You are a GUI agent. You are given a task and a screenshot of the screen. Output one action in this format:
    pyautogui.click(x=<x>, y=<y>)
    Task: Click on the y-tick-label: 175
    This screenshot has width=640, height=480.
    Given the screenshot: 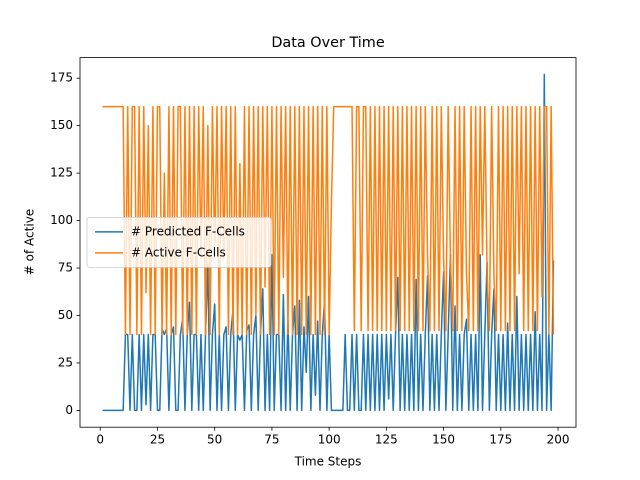 What is the action you would take?
    pyautogui.click(x=61, y=78)
    